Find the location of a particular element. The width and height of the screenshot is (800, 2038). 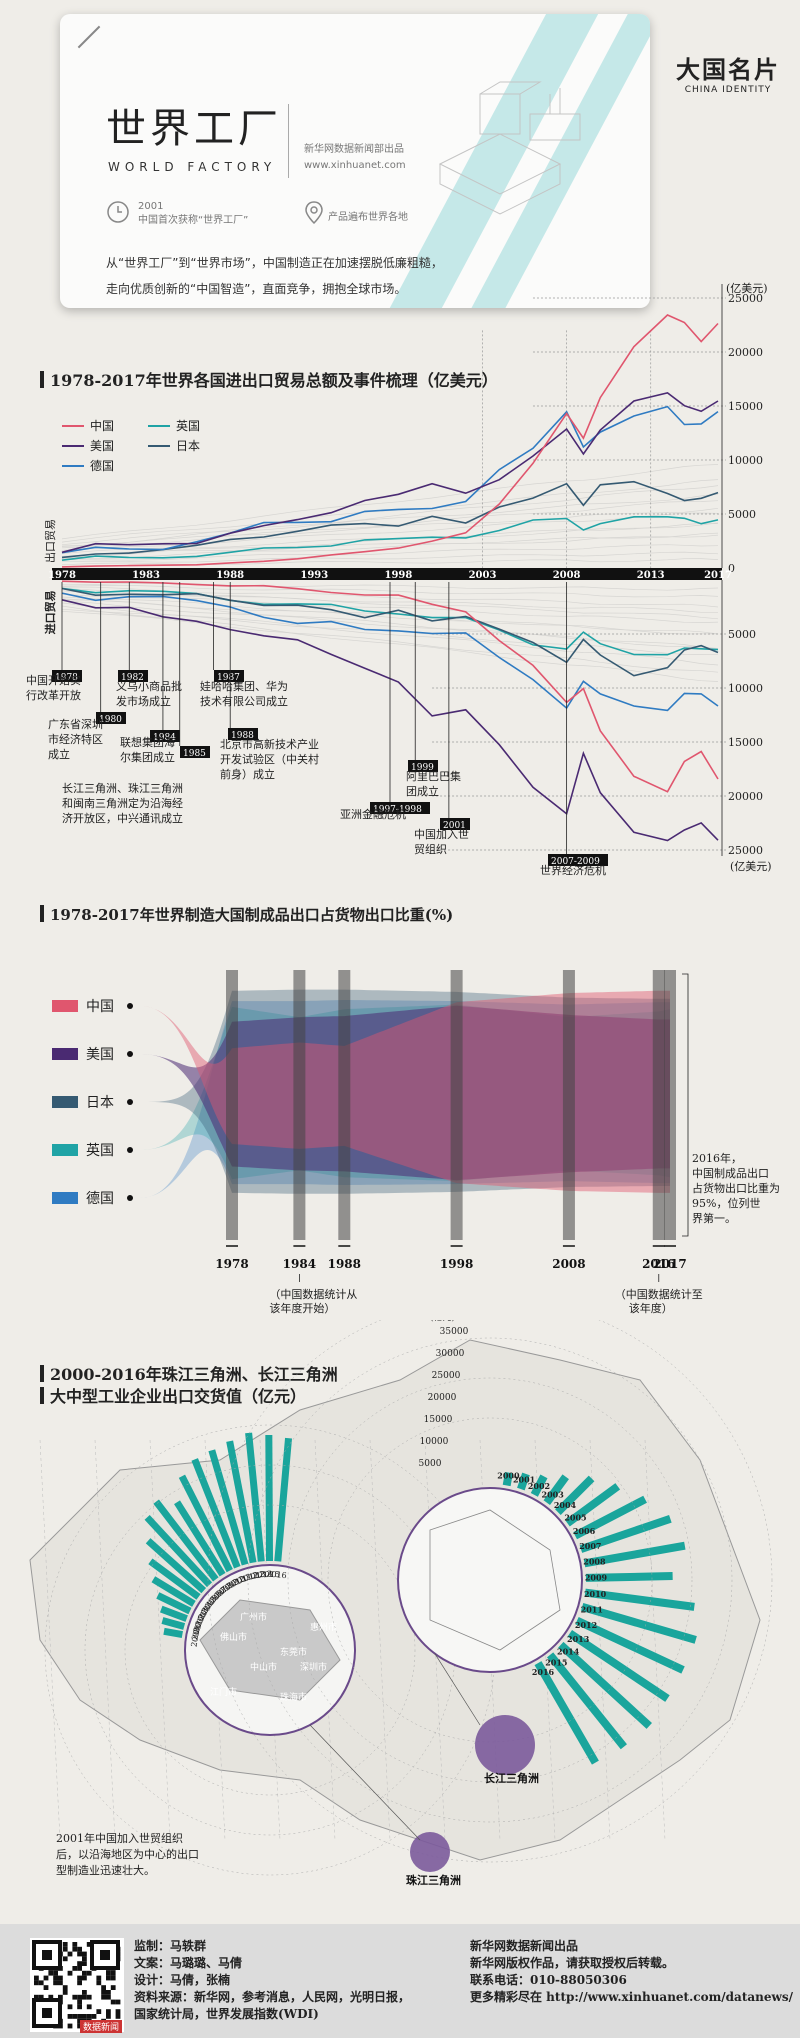

share-area-美国 is located at coordinates (405, 1093).